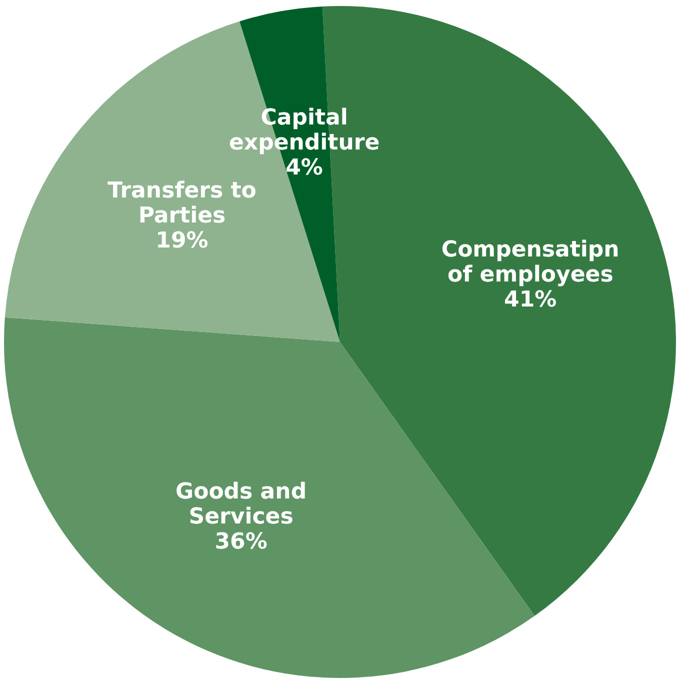 The height and width of the screenshot is (684, 680). I want to click on slice-label: Compensatipn of employees, so click(530, 262).